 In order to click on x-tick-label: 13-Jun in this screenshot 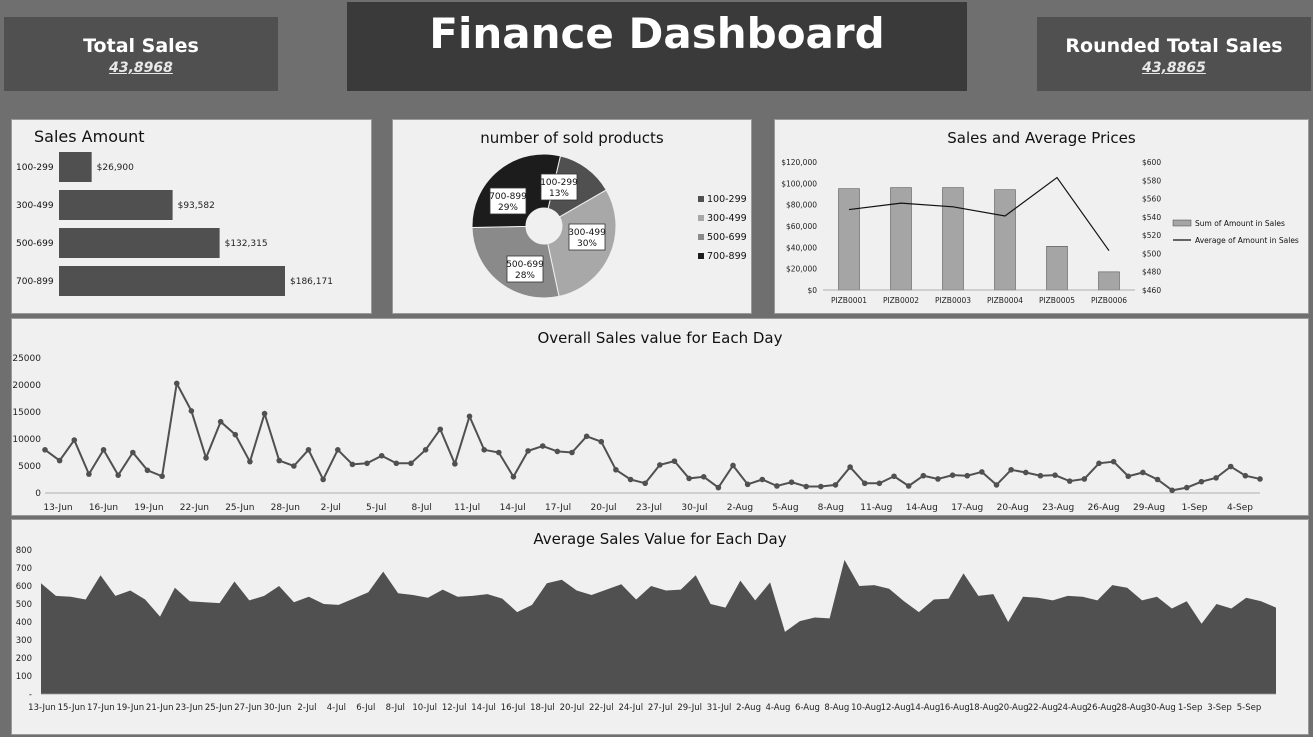, I will do `click(42, 708)`.